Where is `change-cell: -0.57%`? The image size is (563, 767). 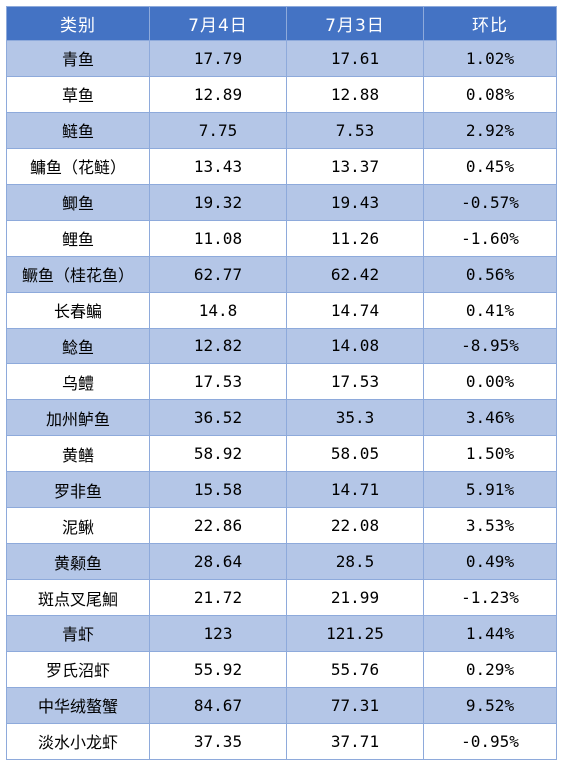 change-cell: -0.57% is located at coordinates (490, 202).